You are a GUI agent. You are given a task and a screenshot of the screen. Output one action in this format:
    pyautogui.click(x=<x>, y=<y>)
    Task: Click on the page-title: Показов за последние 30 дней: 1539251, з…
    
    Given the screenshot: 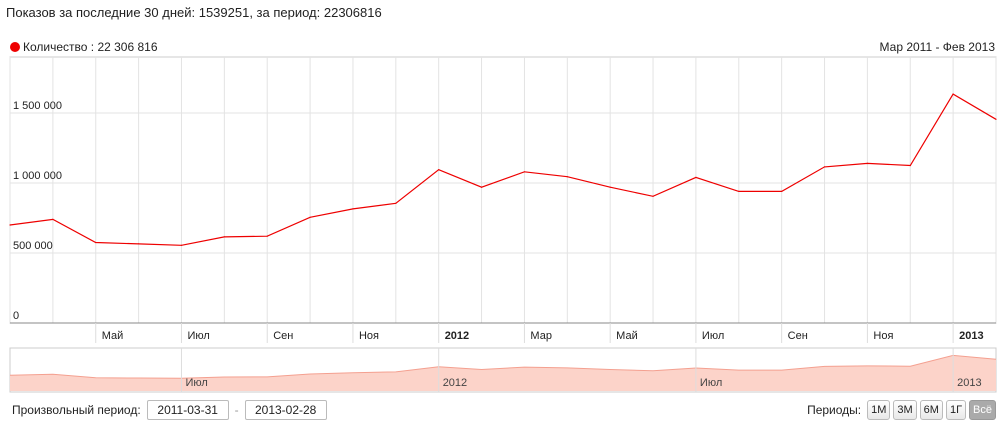 What is the action you would take?
    pyautogui.click(x=194, y=12)
    